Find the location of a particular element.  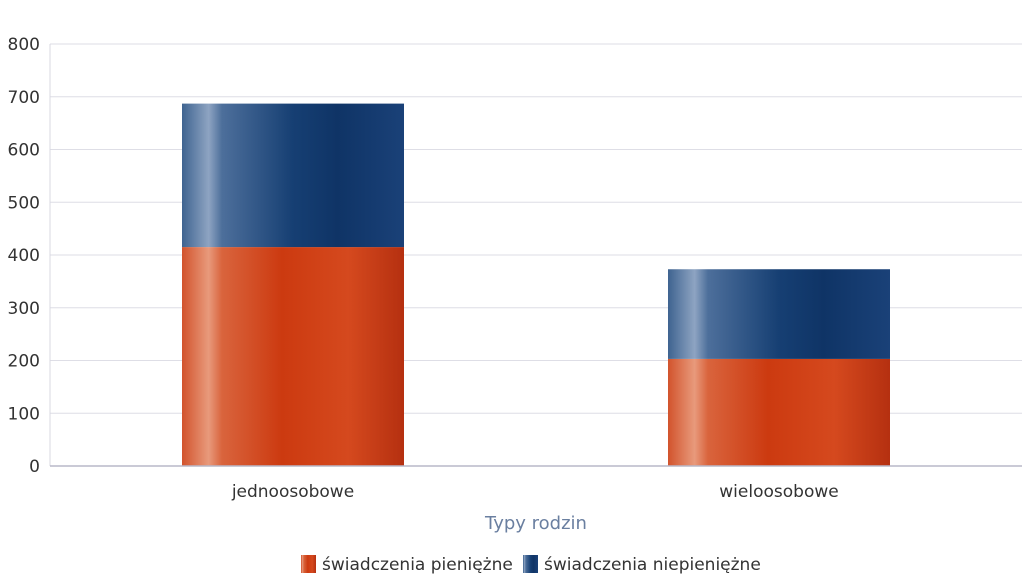

y-tick-label: 200 is located at coordinates (24, 362).